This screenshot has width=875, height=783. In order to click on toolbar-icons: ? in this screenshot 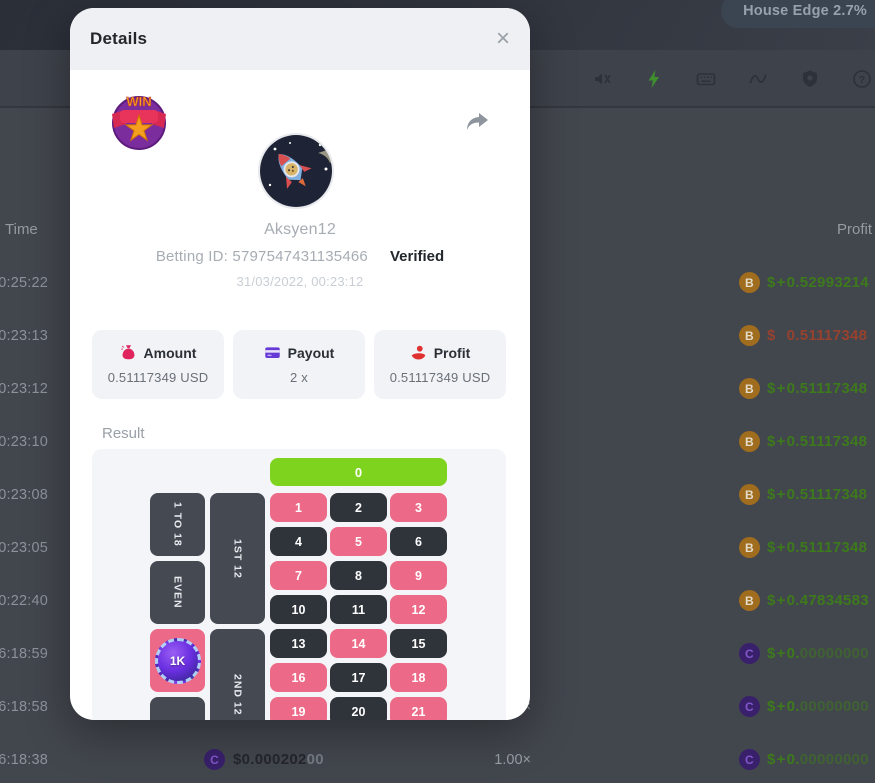, I will do `click(732, 79)`.